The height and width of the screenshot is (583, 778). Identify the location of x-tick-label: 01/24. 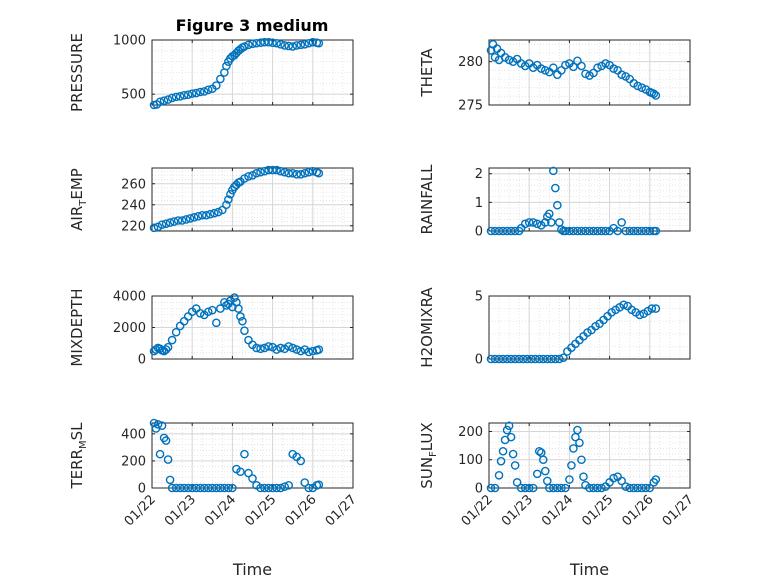
(557, 510).